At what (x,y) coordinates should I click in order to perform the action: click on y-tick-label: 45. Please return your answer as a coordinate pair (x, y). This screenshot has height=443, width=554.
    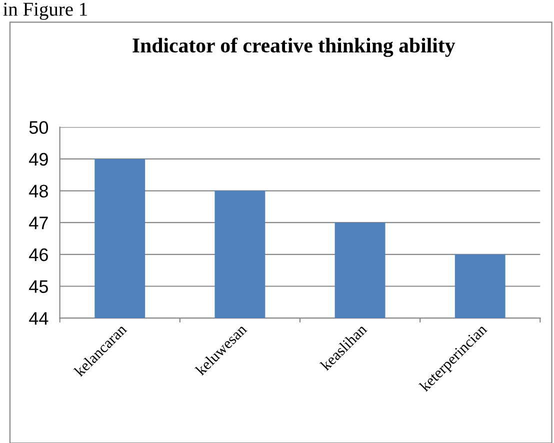
    Looking at the image, I should click on (38, 286).